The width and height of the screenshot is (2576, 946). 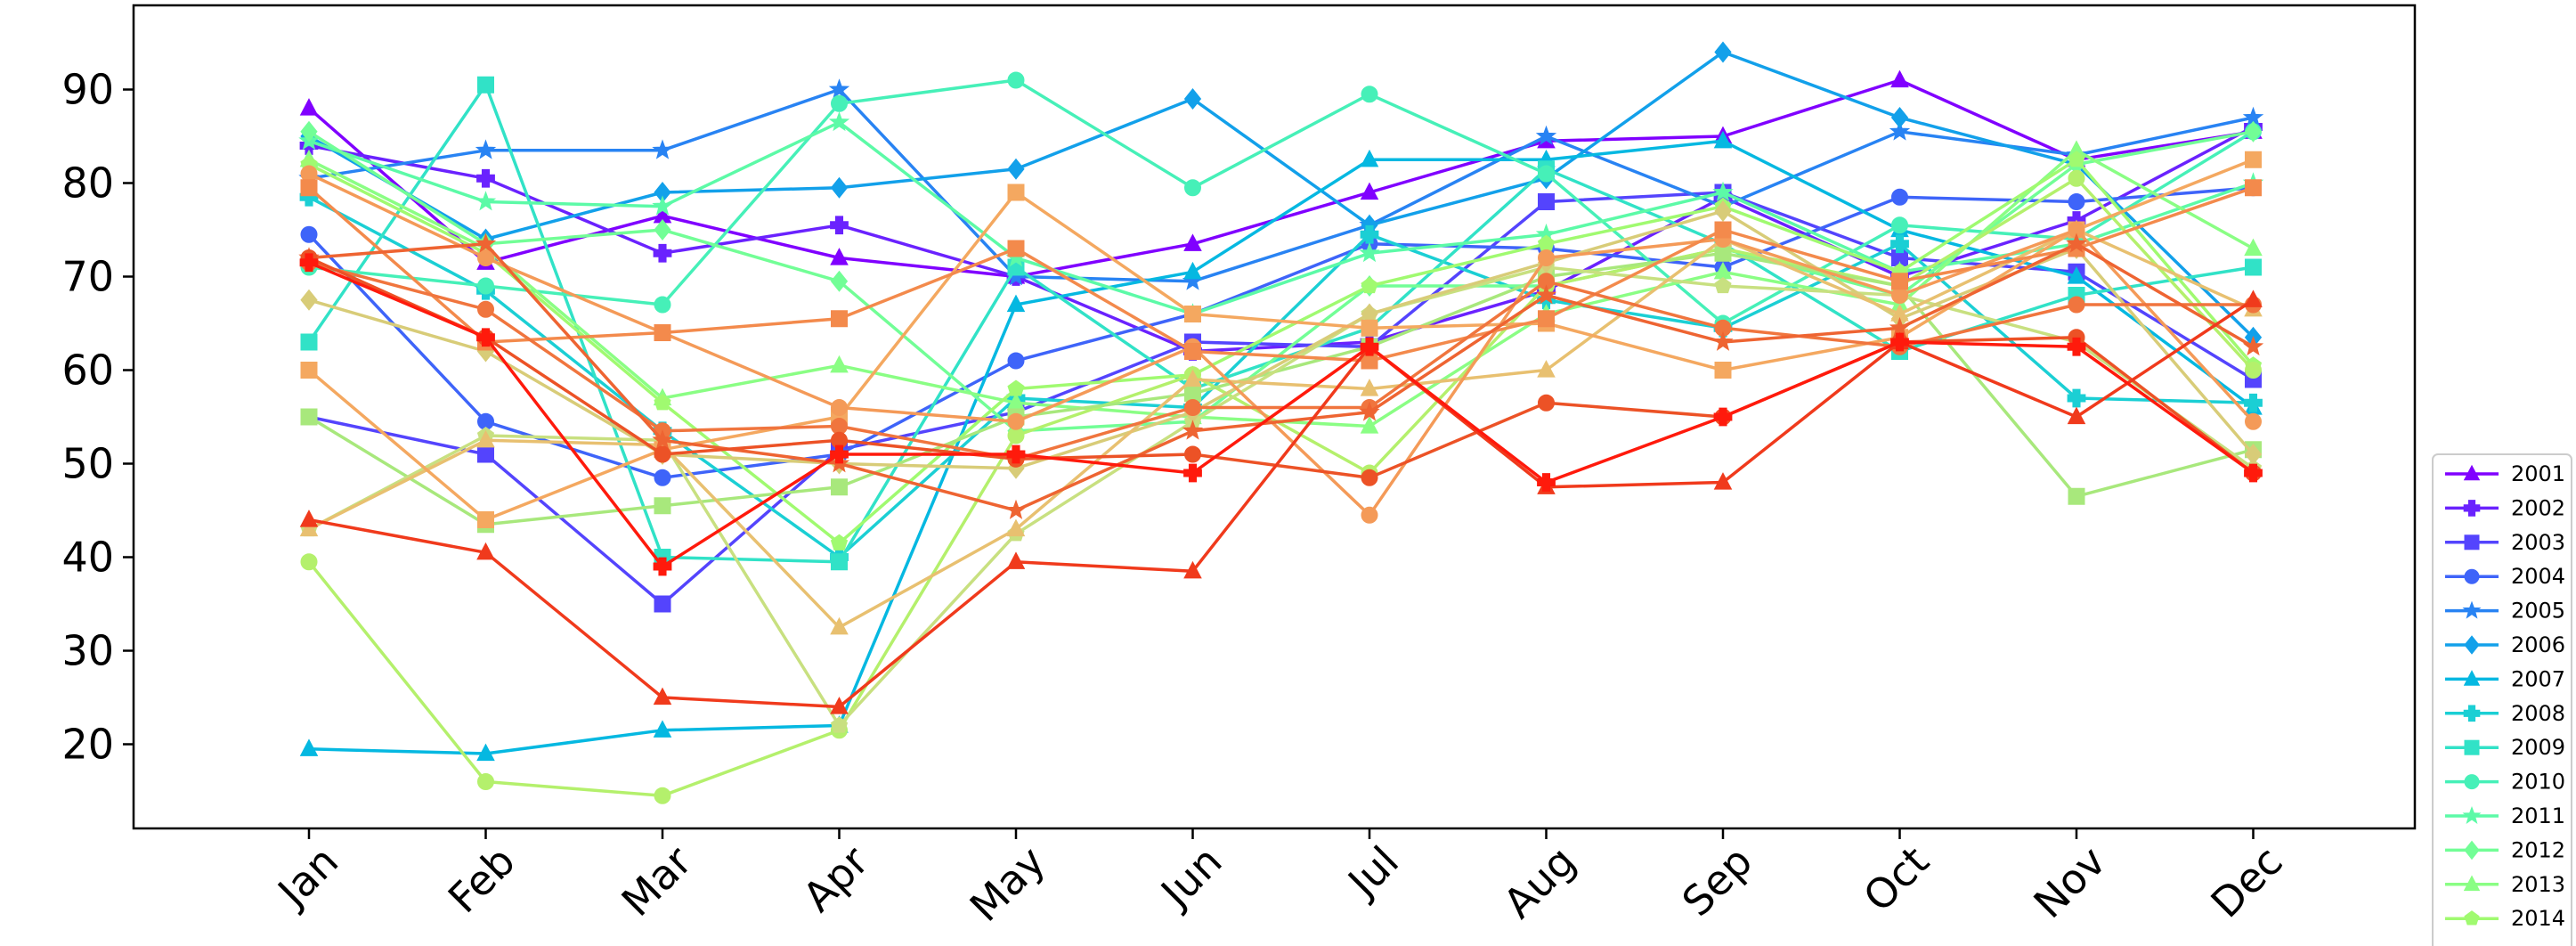 What do you see at coordinates (87, 90) in the screenshot?
I see `y-tick-label: 90` at bounding box center [87, 90].